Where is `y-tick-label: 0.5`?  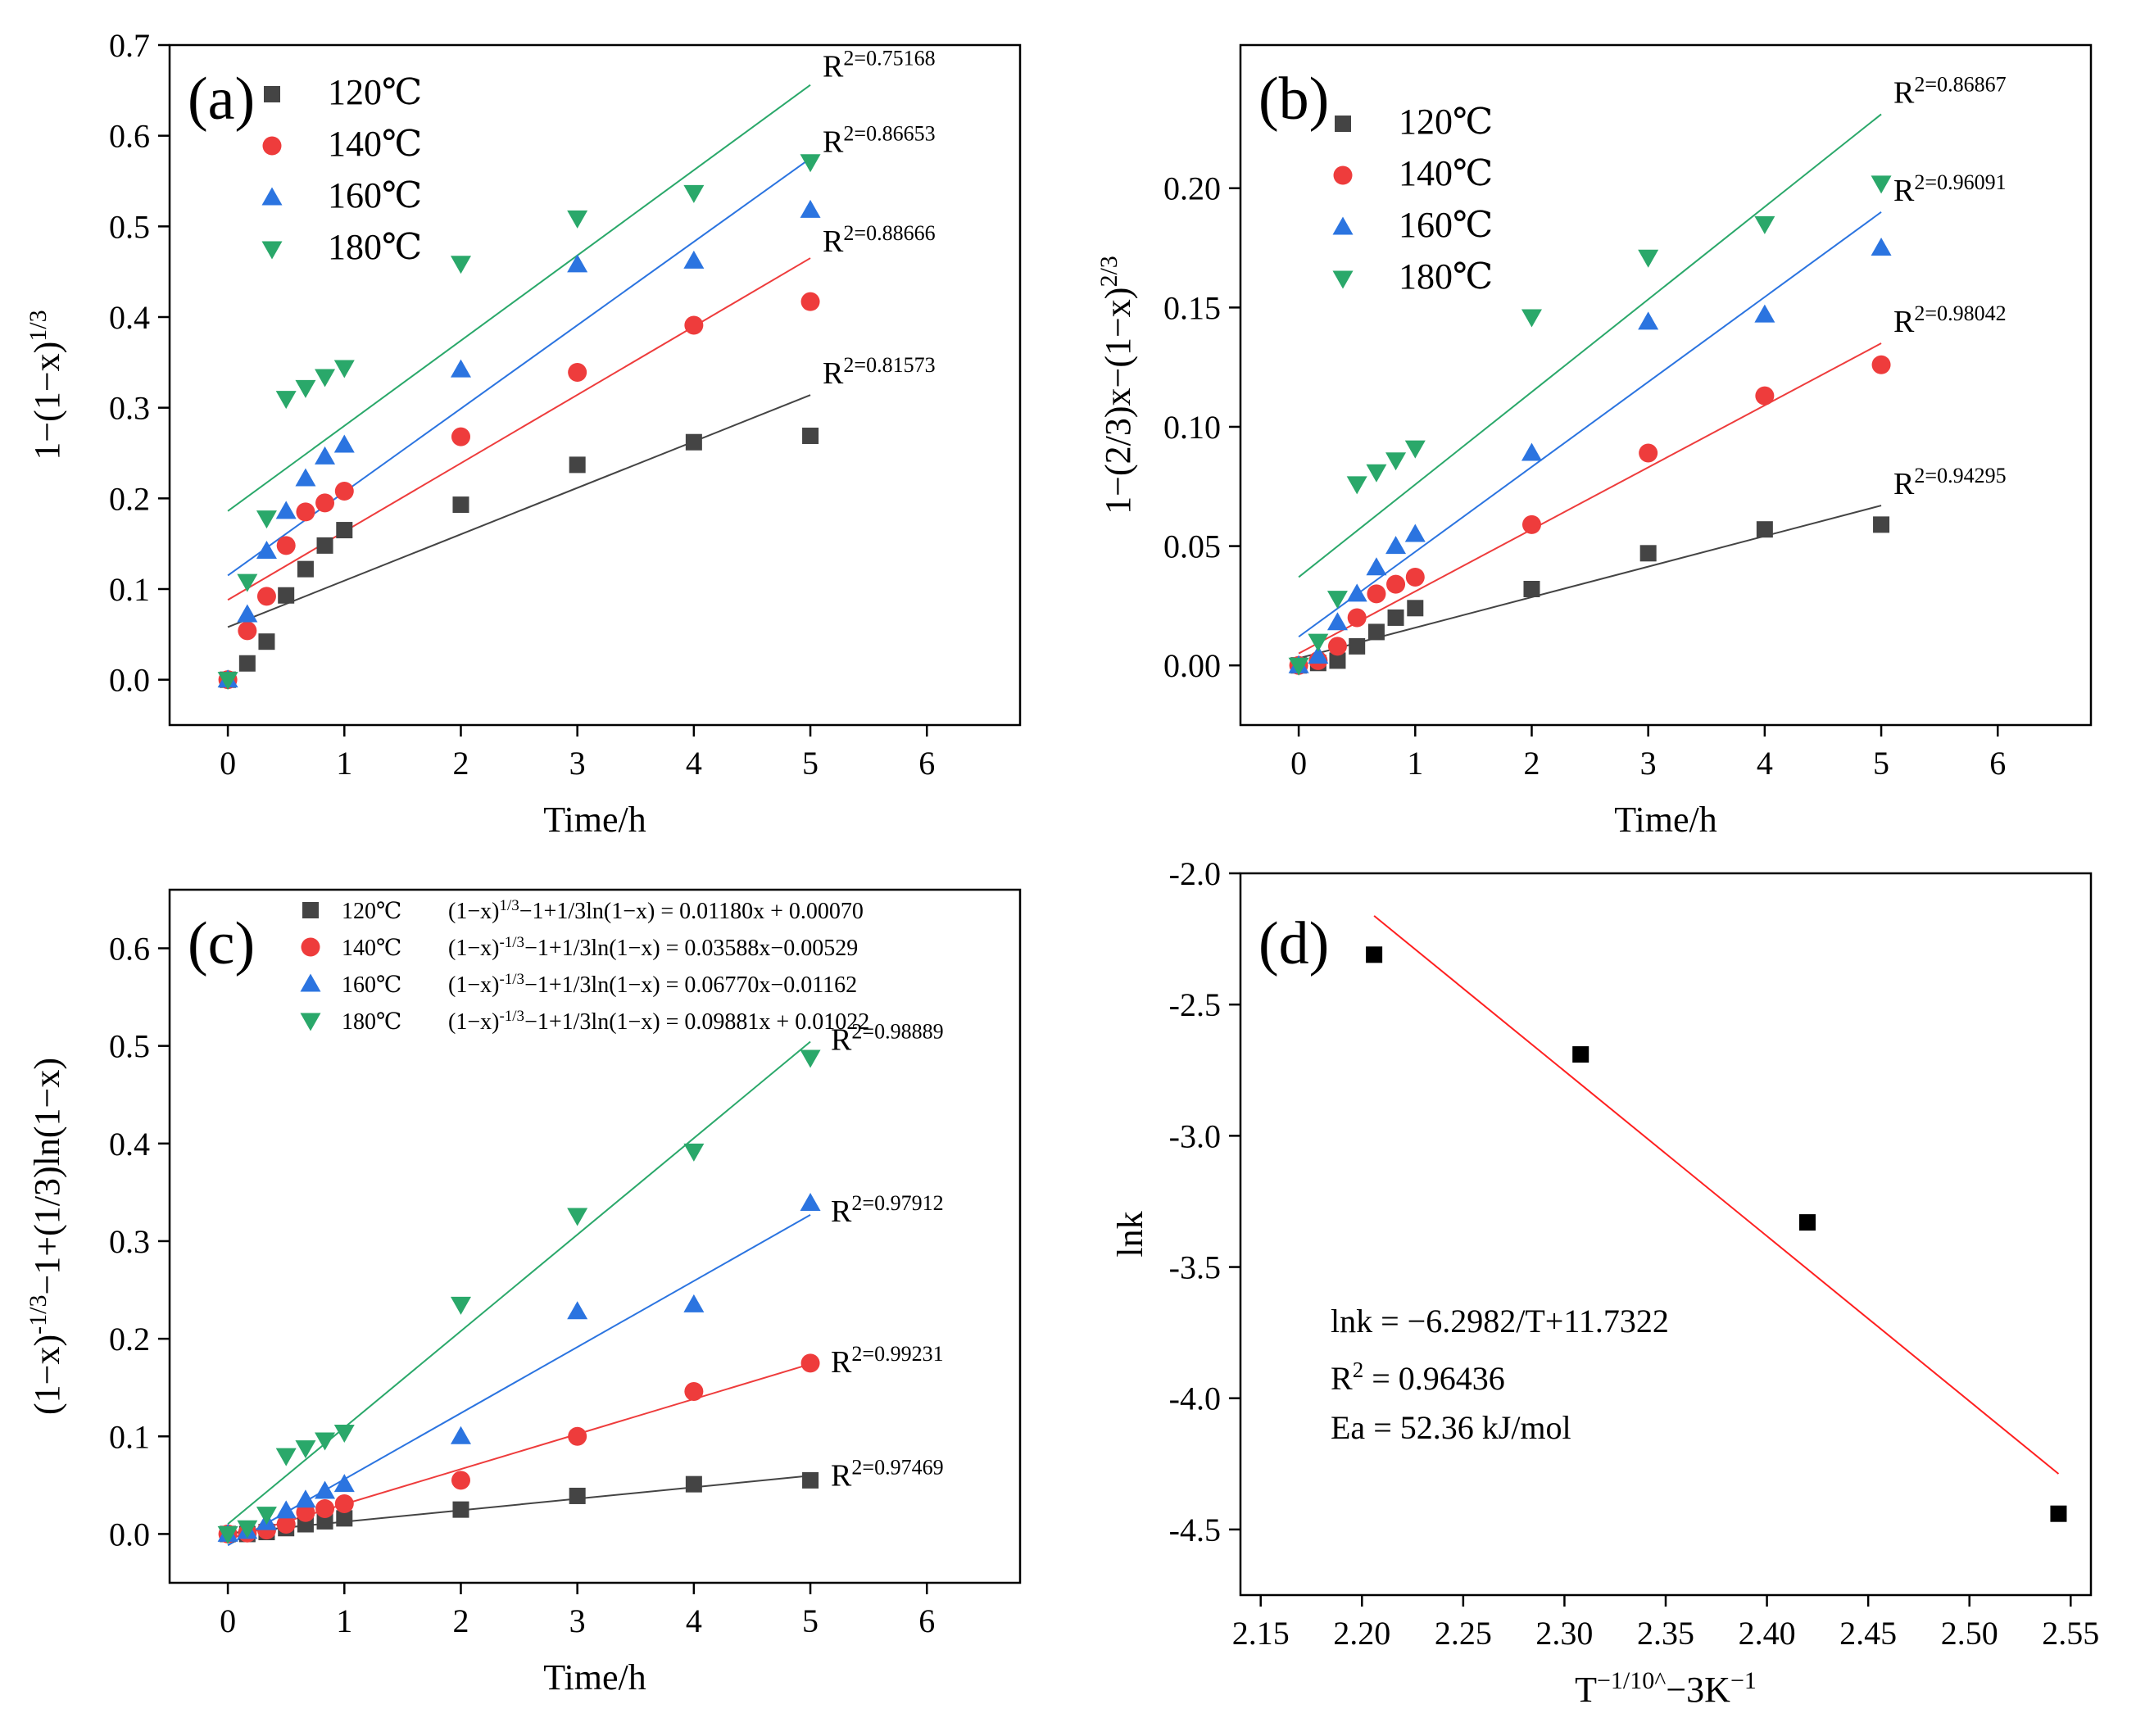 y-tick-label: 0.5 is located at coordinates (129, 1046).